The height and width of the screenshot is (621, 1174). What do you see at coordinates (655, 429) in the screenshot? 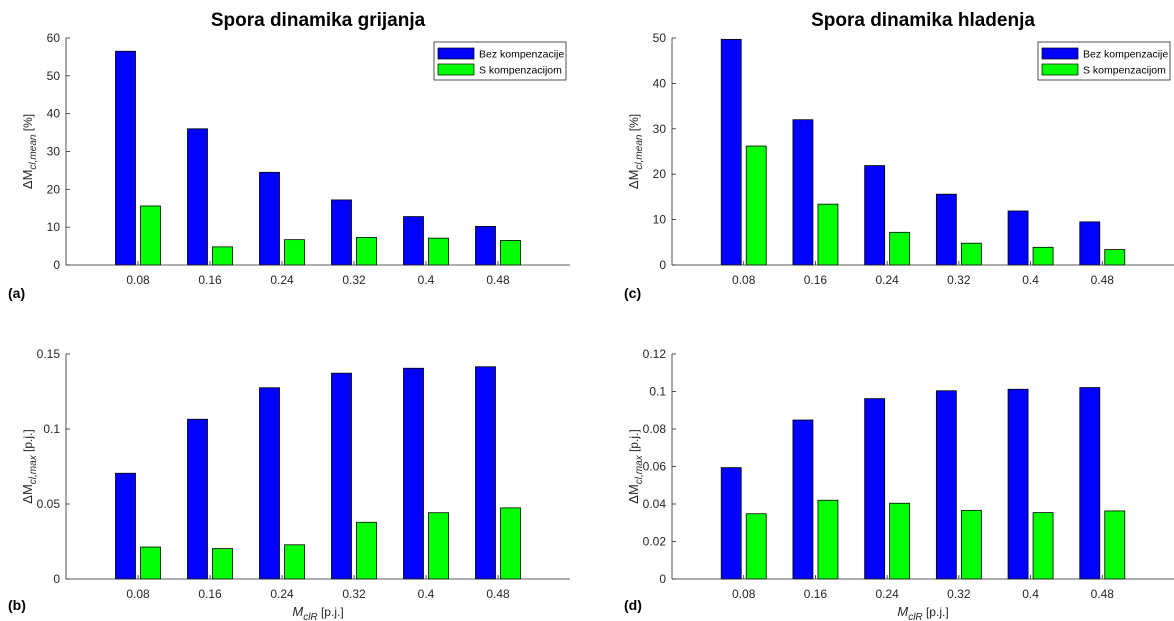
I see `y-tick-label: 0.08` at bounding box center [655, 429].